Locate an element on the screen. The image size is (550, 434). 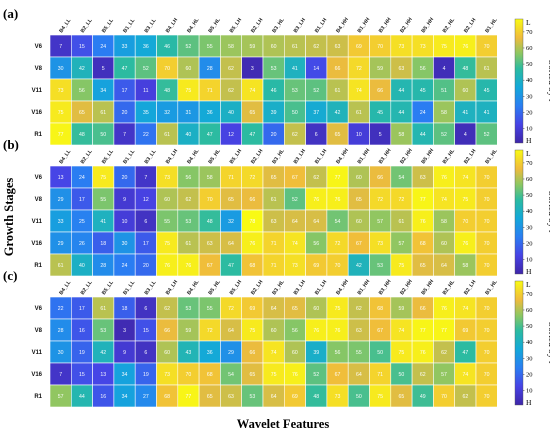
cell-value: 60 is located at coordinates (359, 222).